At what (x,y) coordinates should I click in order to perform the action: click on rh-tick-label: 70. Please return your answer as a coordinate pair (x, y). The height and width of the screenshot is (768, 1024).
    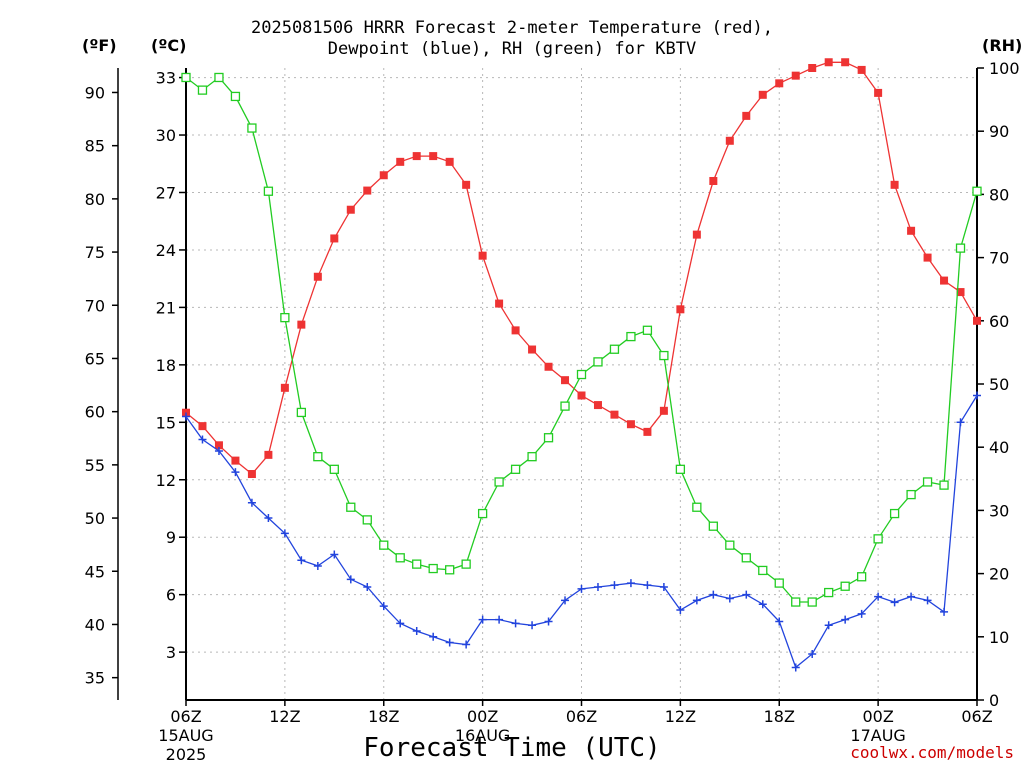
    Looking at the image, I should click on (999, 258).